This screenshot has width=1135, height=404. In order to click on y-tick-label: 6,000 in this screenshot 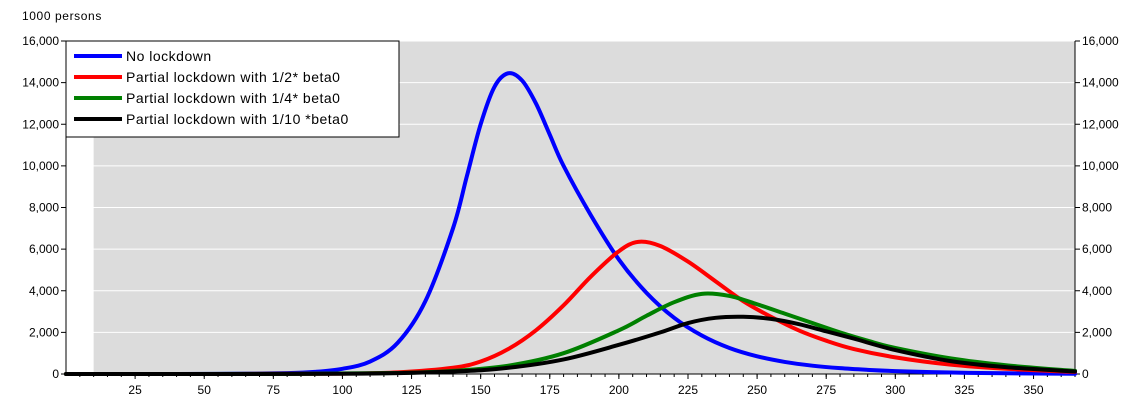, I will do `click(44, 249)`.